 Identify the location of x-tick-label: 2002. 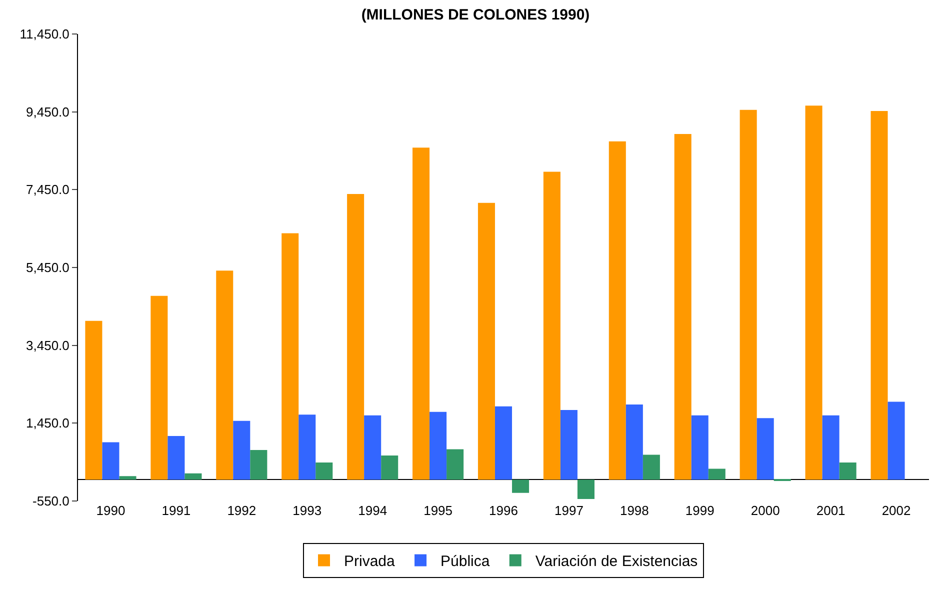
(896, 510).